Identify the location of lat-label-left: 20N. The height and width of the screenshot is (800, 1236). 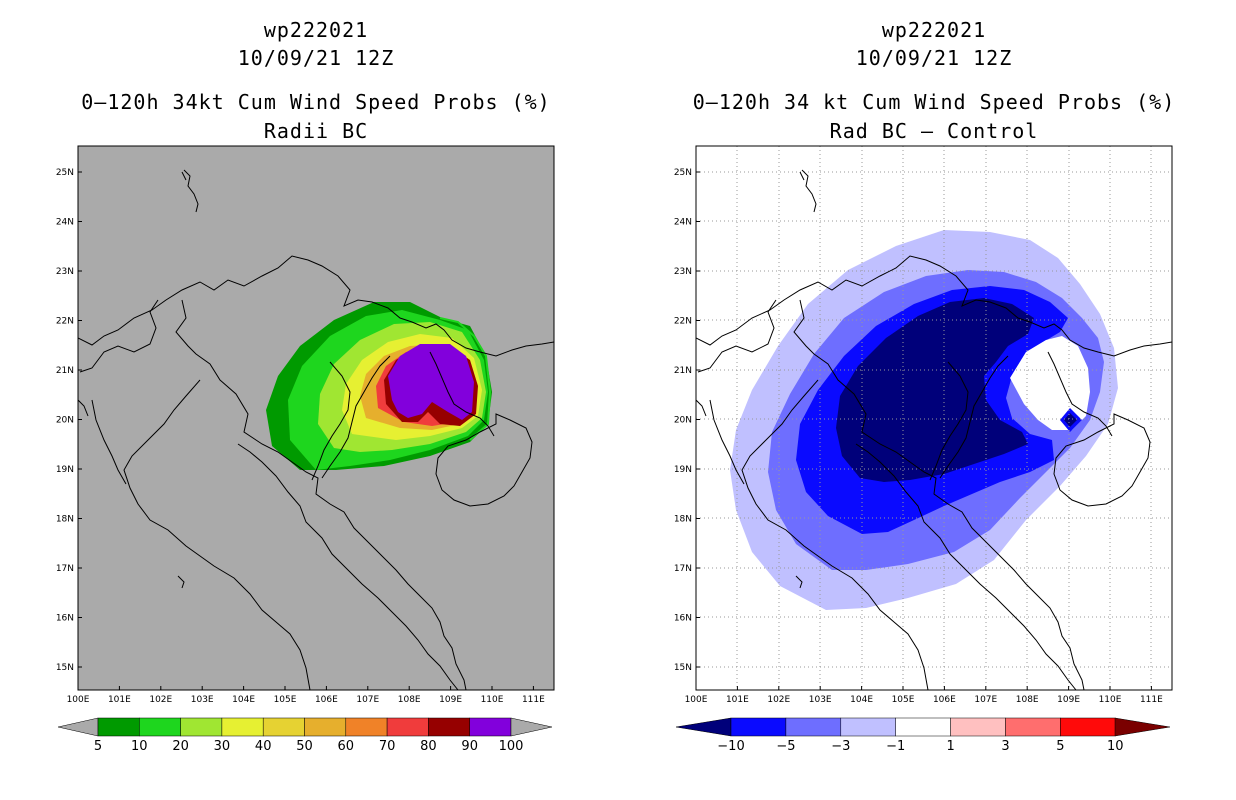
(65, 421).